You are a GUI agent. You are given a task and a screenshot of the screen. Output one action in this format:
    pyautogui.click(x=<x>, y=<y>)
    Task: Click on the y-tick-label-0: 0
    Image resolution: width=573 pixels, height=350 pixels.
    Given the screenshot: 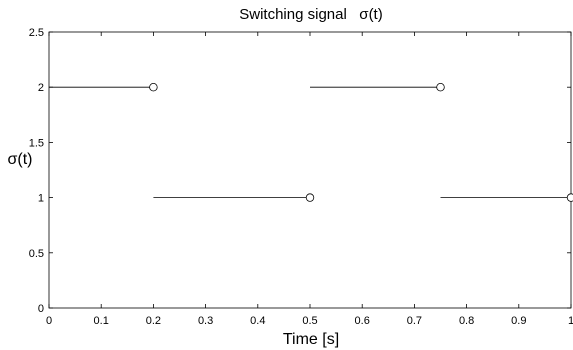 What is the action you would take?
    pyautogui.click(x=41, y=309)
    